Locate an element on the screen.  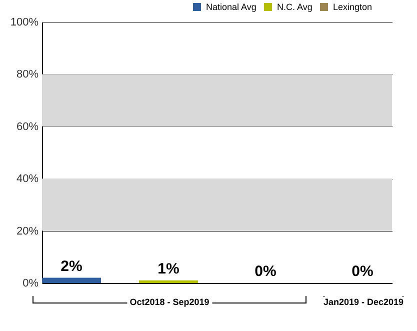
y-tick-label: 20% is located at coordinates (27, 231).